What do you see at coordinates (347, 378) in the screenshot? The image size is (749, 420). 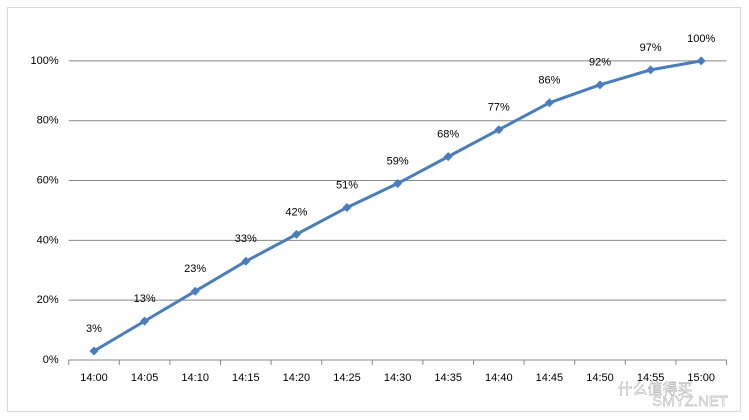 I see `x-tick-label: 14:25` at bounding box center [347, 378].